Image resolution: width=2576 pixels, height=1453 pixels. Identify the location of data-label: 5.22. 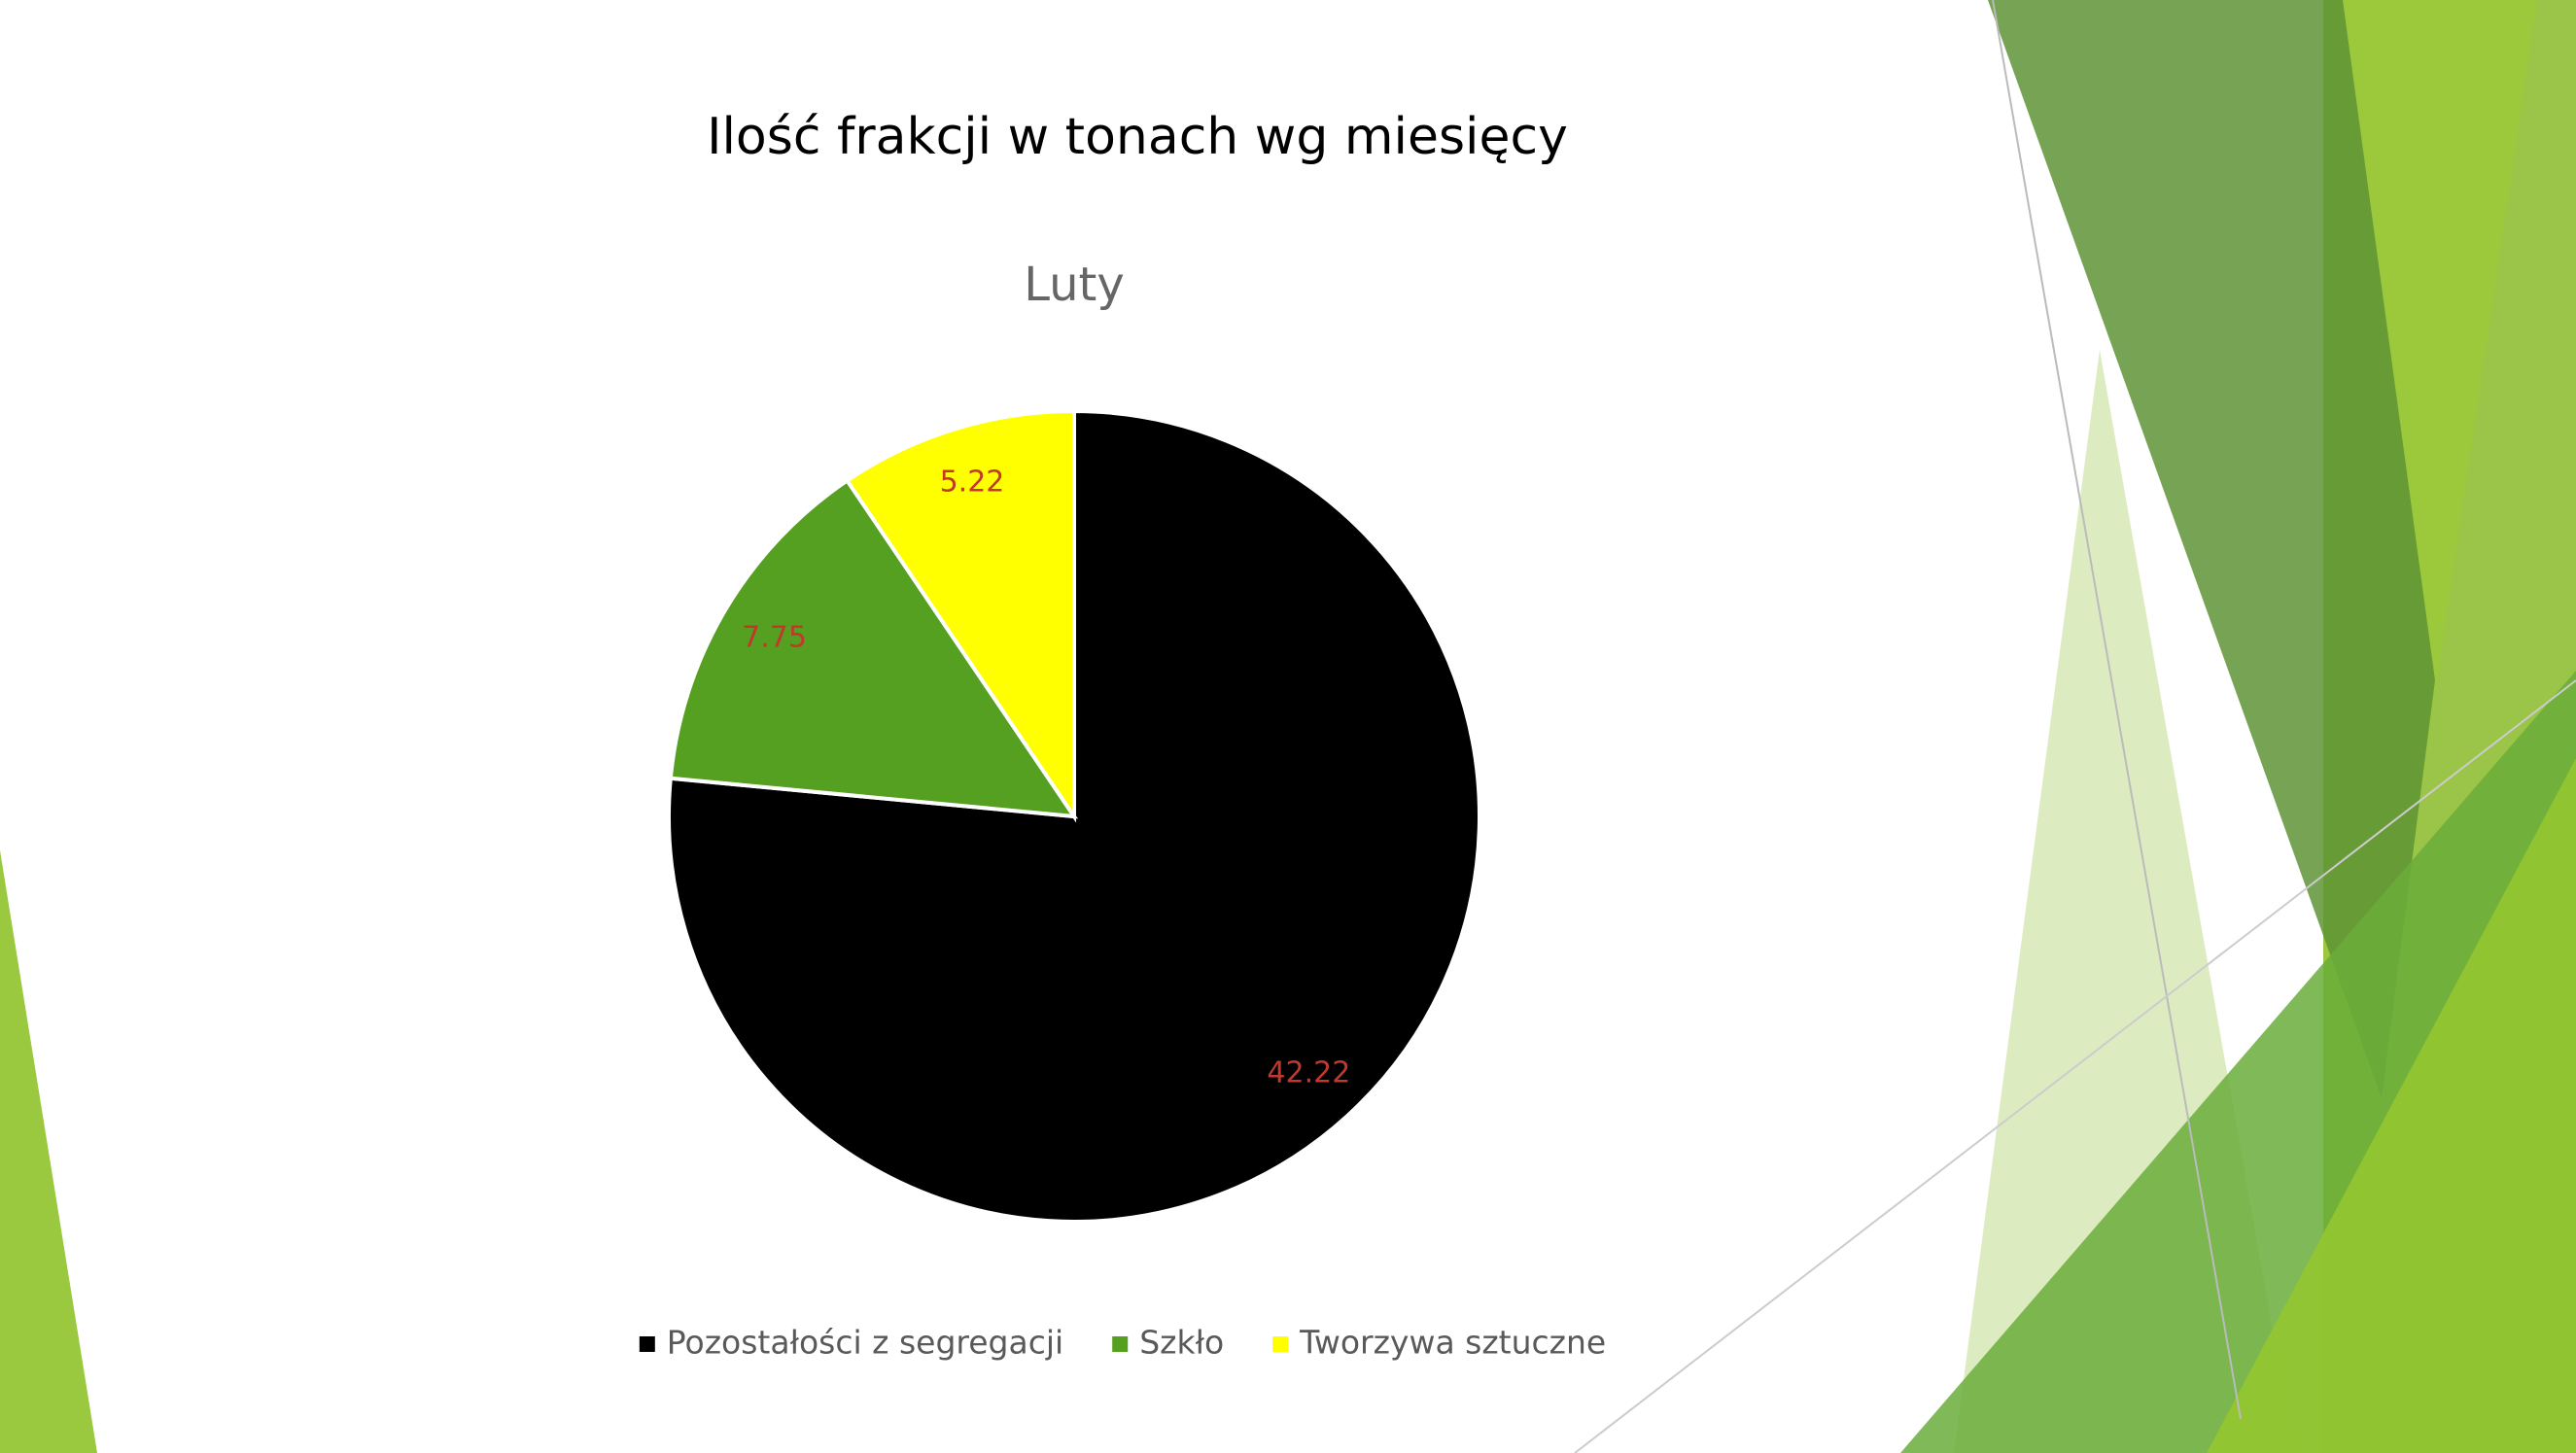
(972, 483).